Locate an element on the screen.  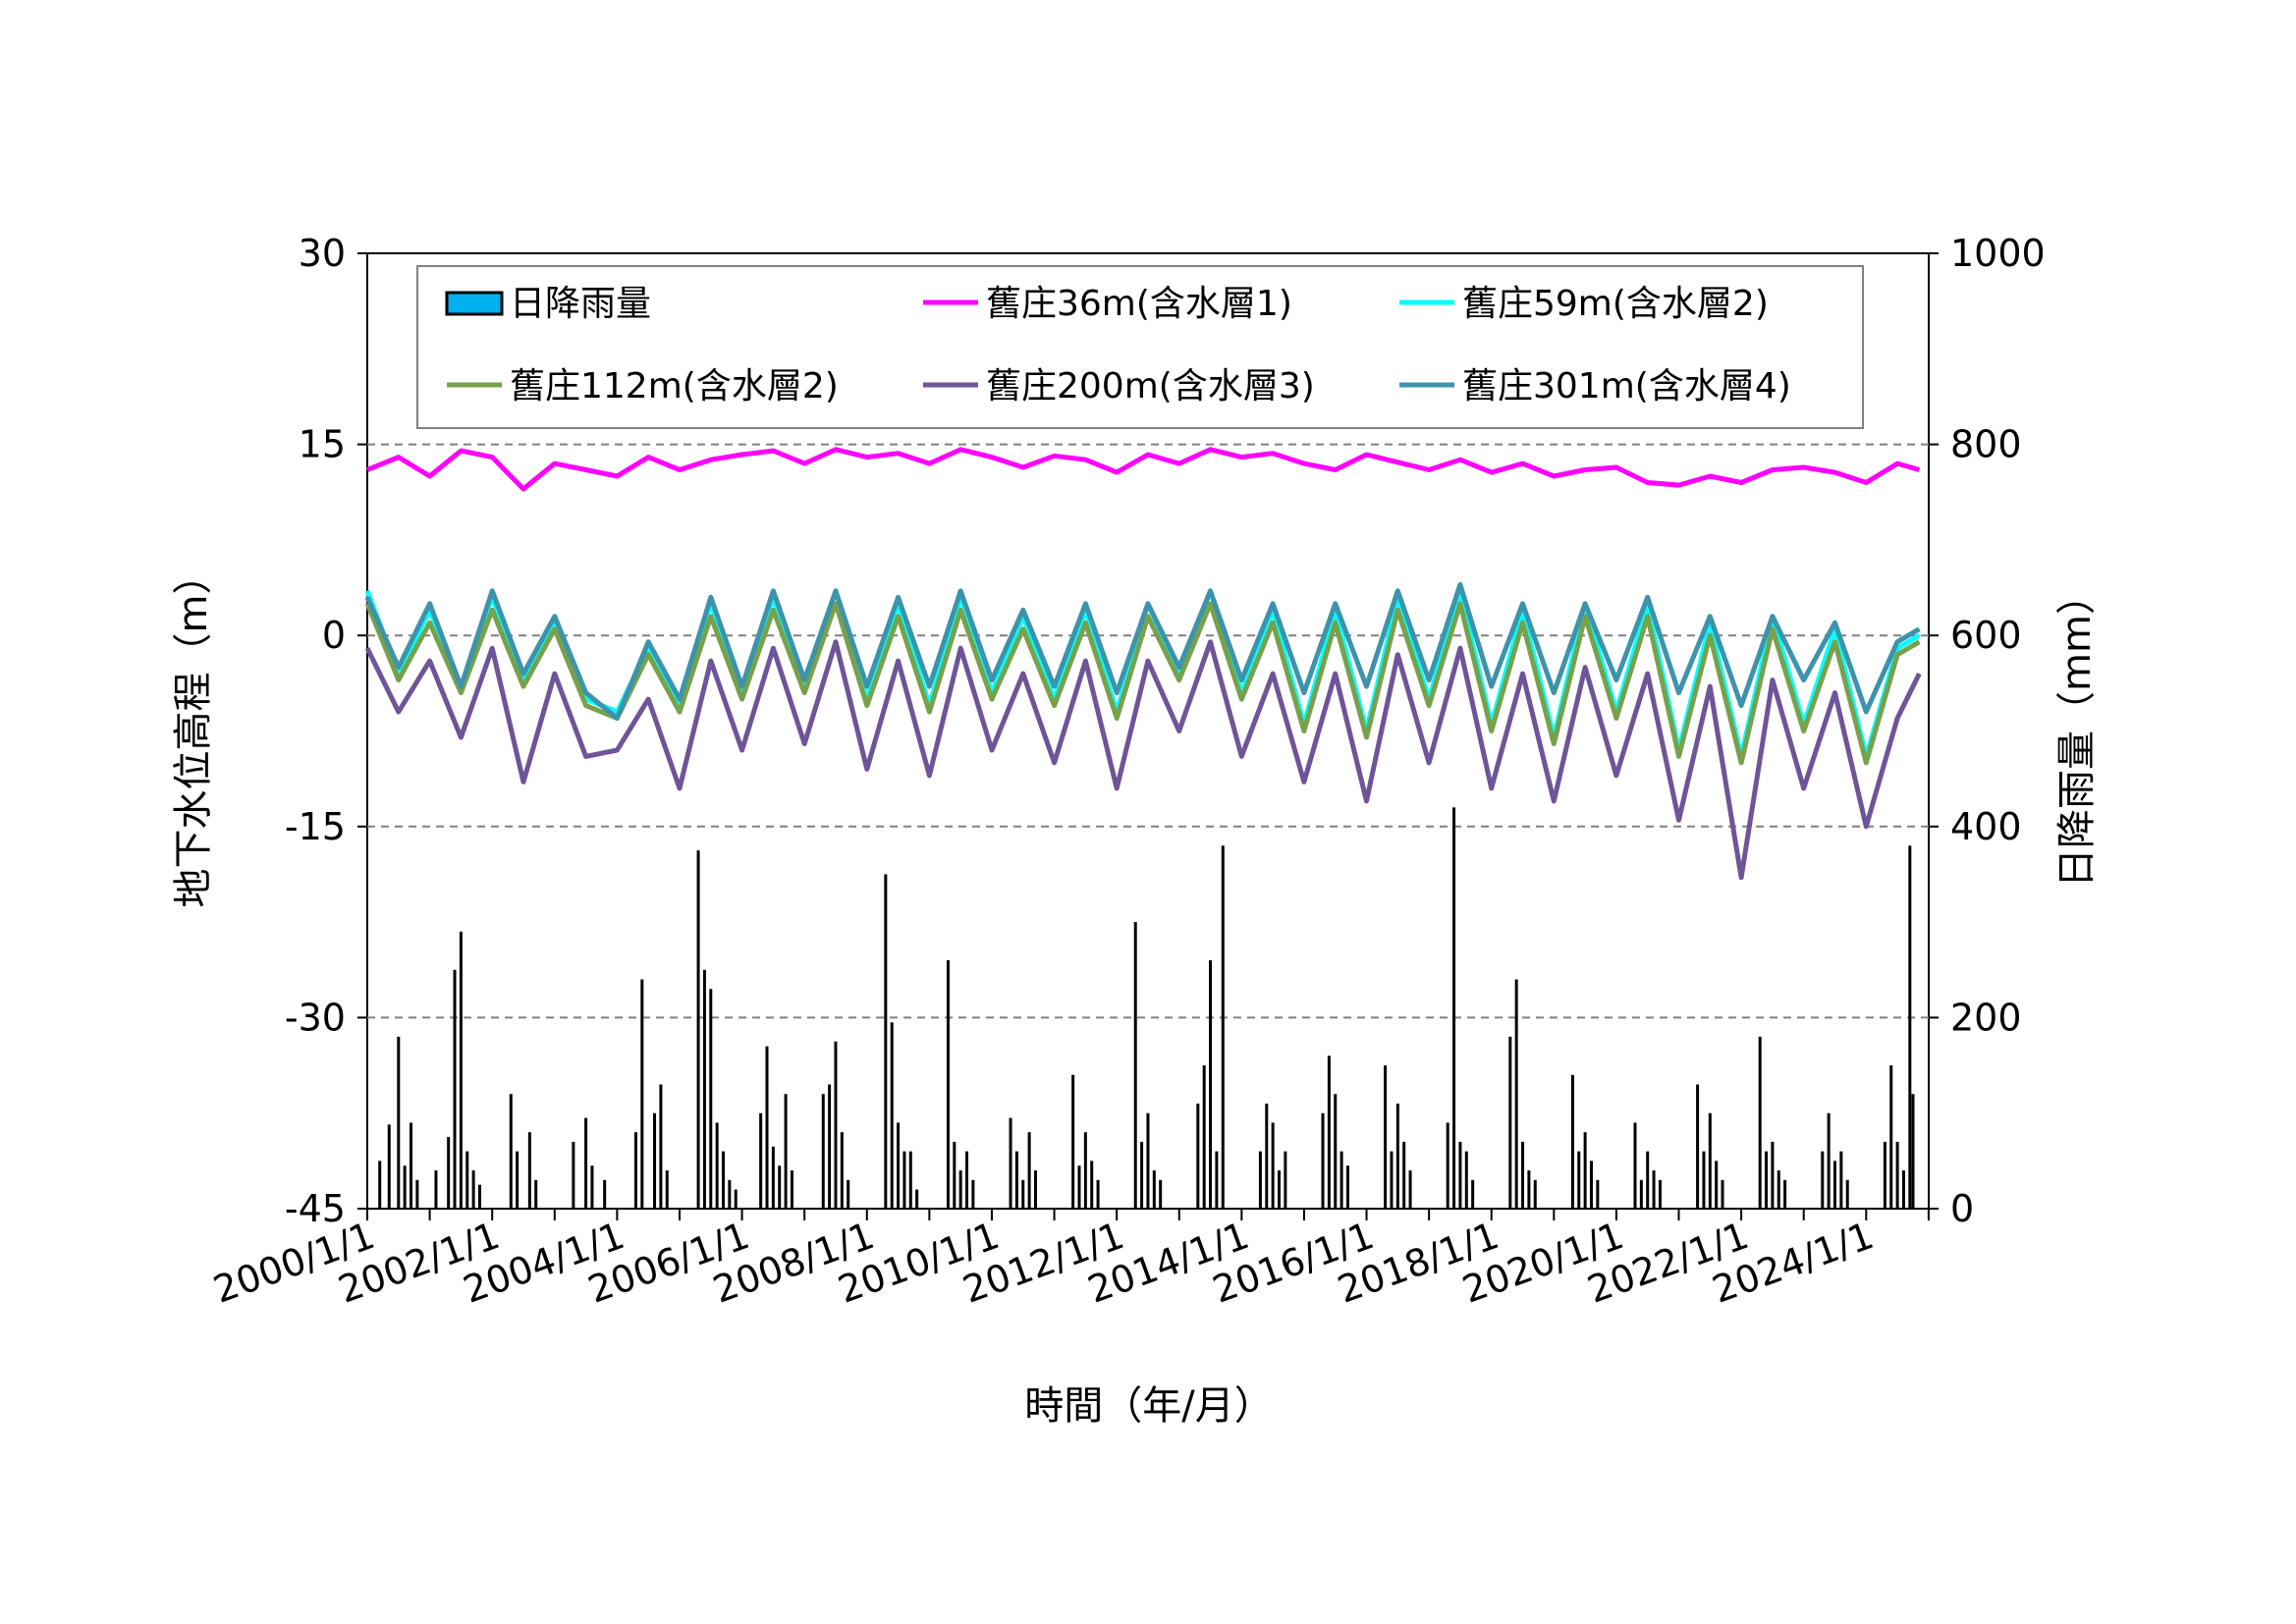
left-tick-label: -45 is located at coordinates (315, 1208).